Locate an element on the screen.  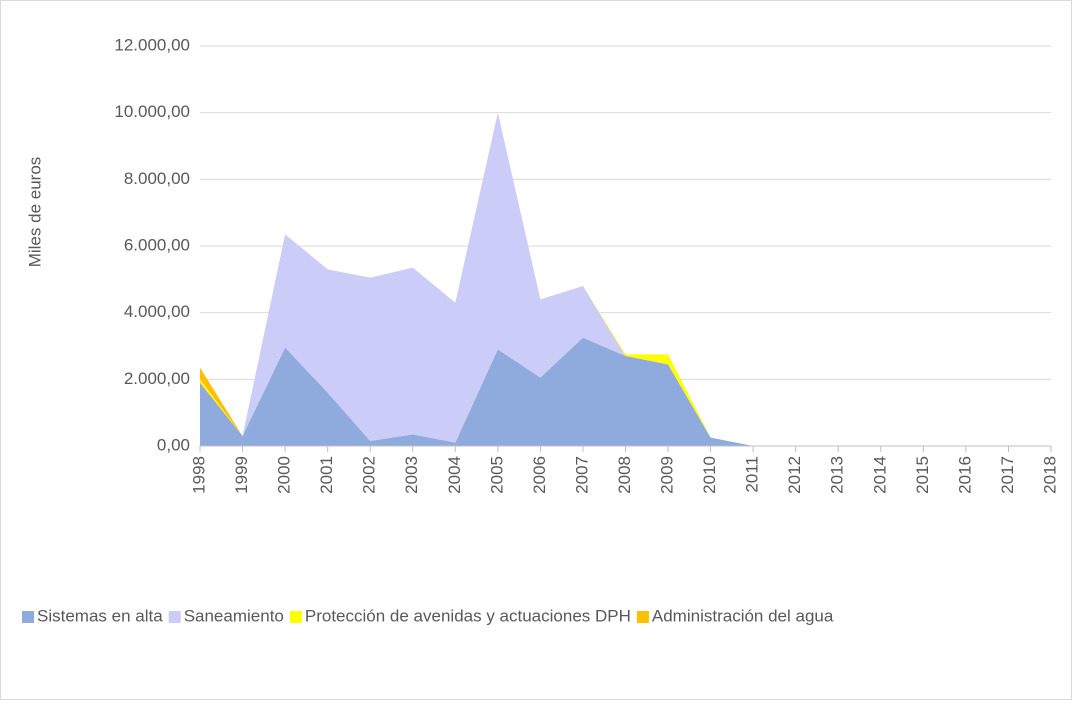
x-tick-label: 2005 is located at coordinates (496, 475).